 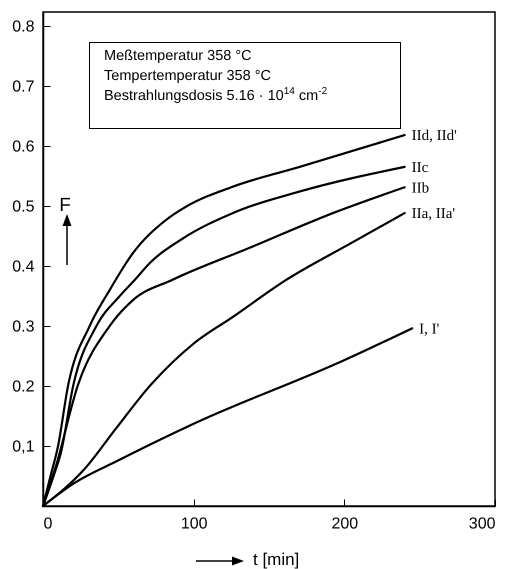 I want to click on x-tick-label: 0, so click(x=48, y=524).